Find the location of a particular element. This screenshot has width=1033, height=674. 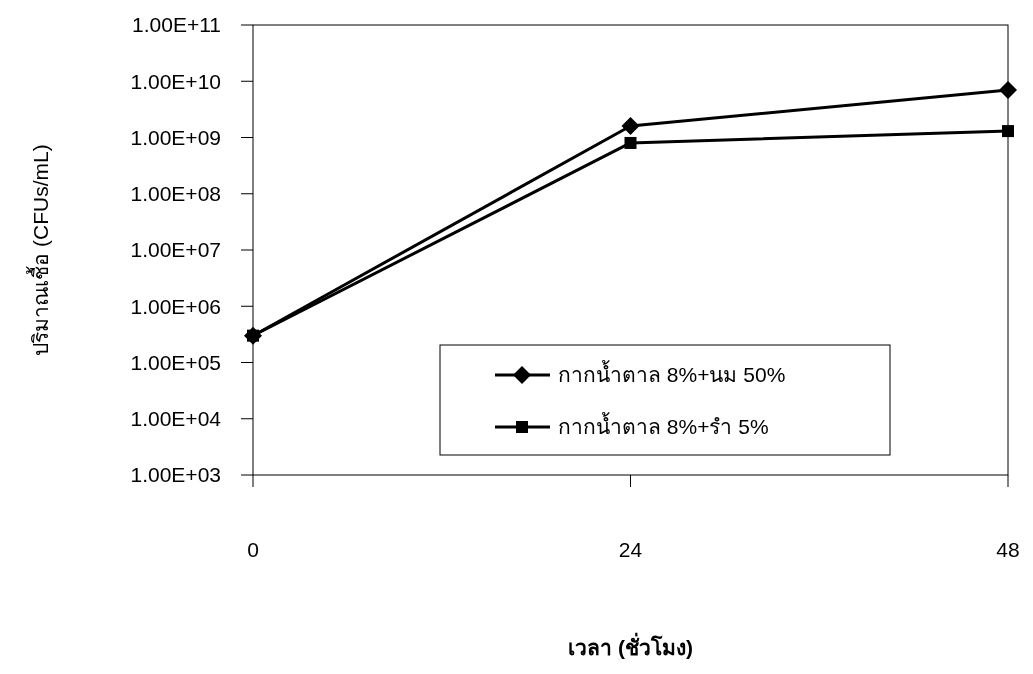

legend-label: กากน้ำตาล 8%+นม 50% is located at coordinates (672, 373).